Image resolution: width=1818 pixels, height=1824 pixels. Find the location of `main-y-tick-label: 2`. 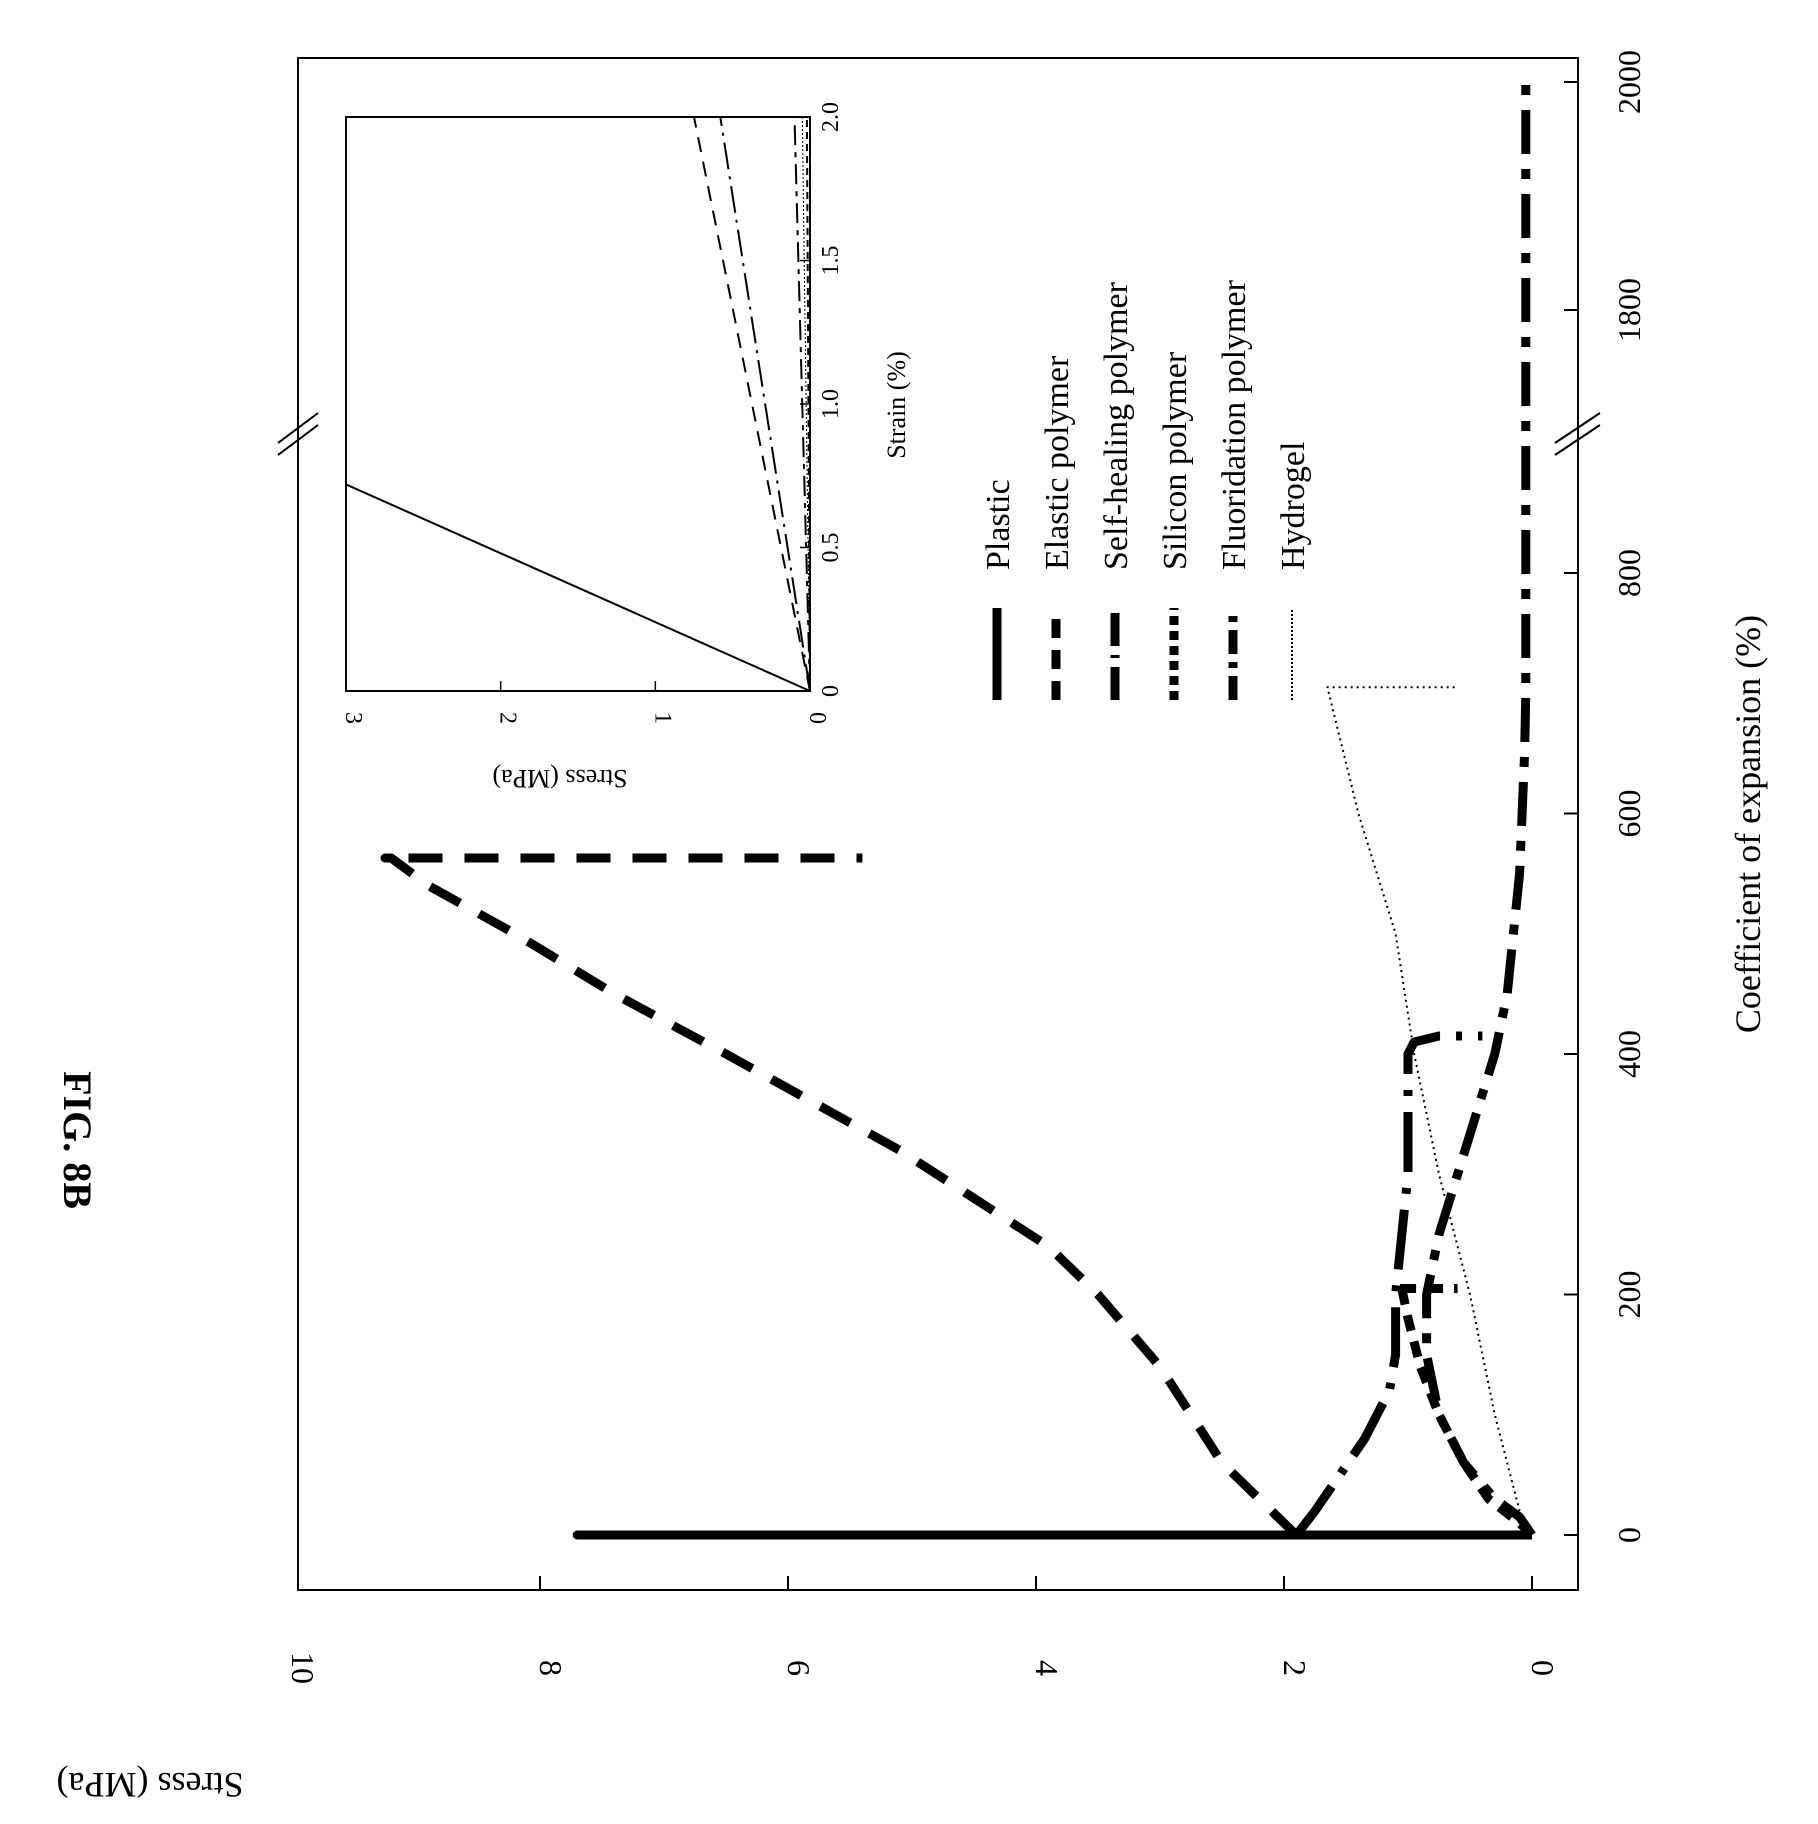

main-y-tick-label: 2 is located at coordinates (1295, 1668).